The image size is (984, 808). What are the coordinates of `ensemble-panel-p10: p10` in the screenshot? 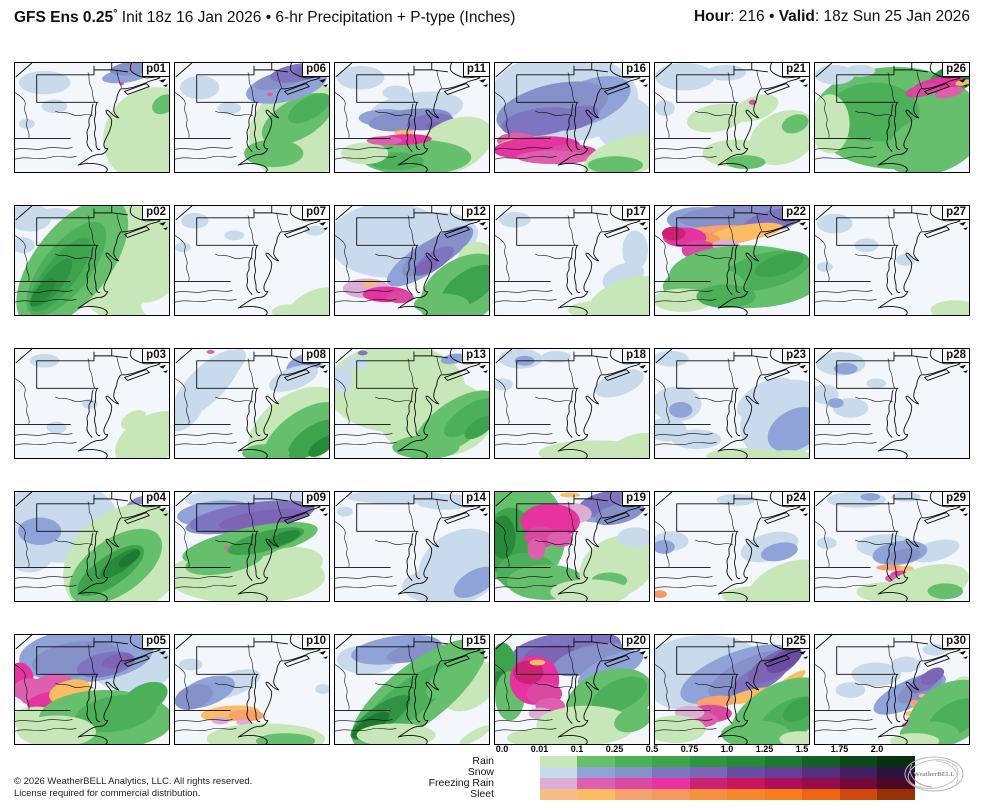 It's located at (252, 689).